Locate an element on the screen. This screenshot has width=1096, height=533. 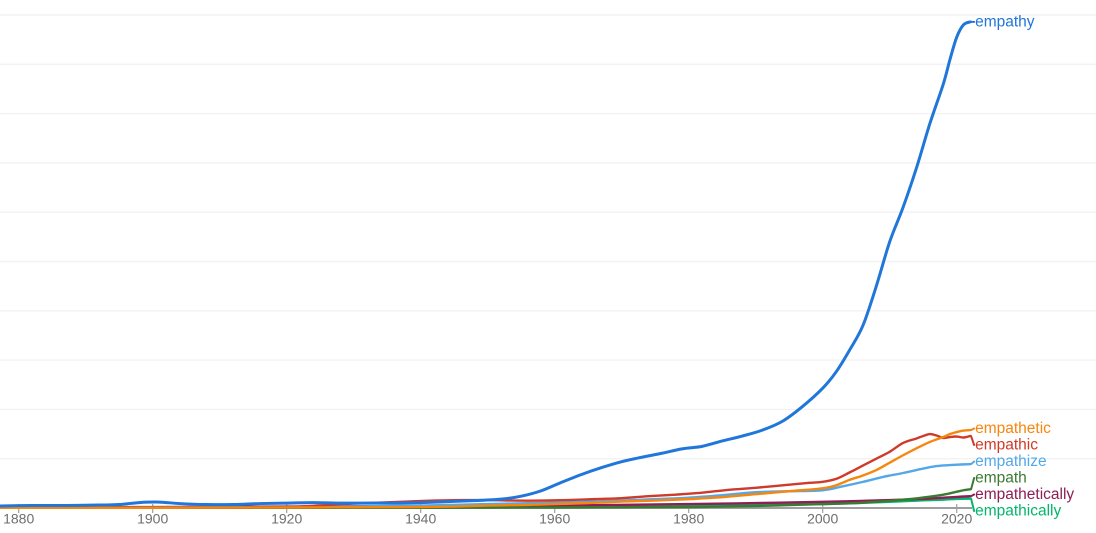
series-line-empath is located at coordinates (486, 499).